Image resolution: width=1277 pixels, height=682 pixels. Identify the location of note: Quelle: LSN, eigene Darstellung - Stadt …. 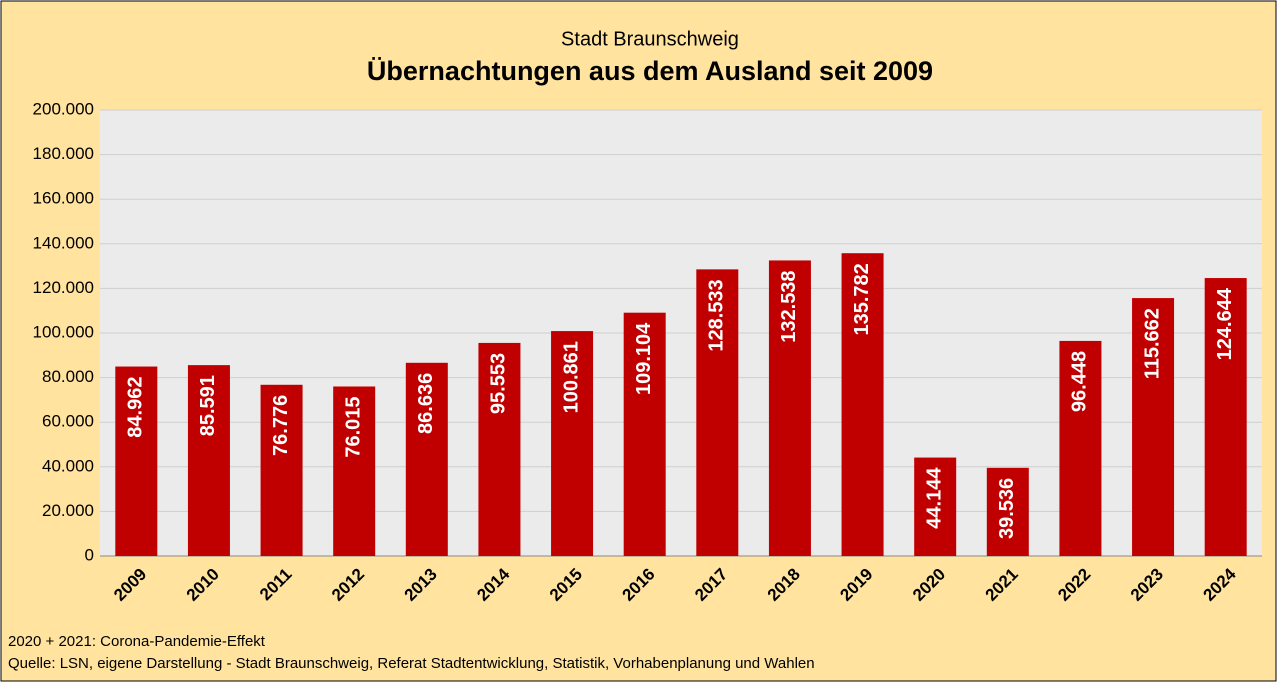
(411, 663).